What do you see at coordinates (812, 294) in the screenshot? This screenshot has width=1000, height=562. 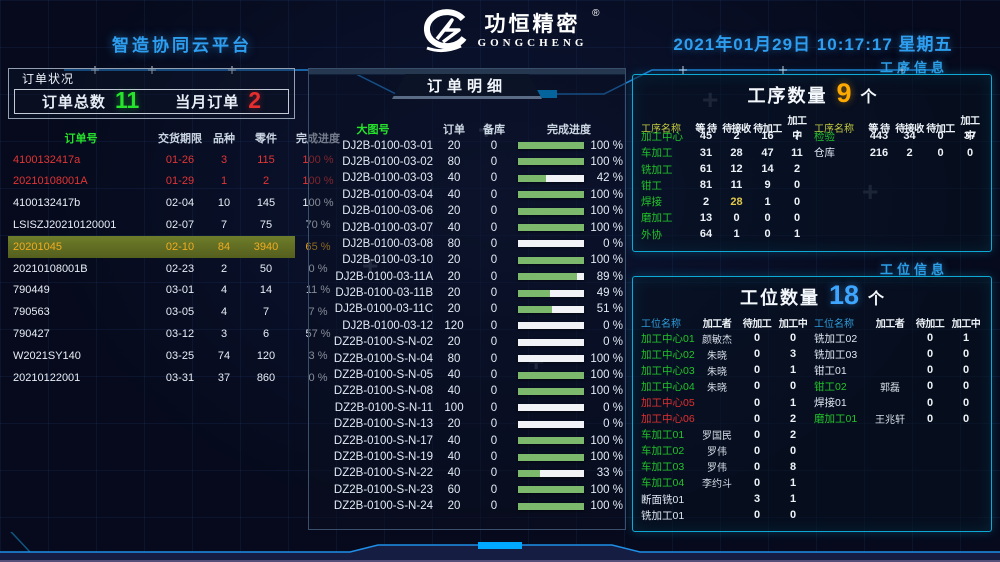 I see `station-count-title: 工位数量 18 个` at bounding box center [812, 294].